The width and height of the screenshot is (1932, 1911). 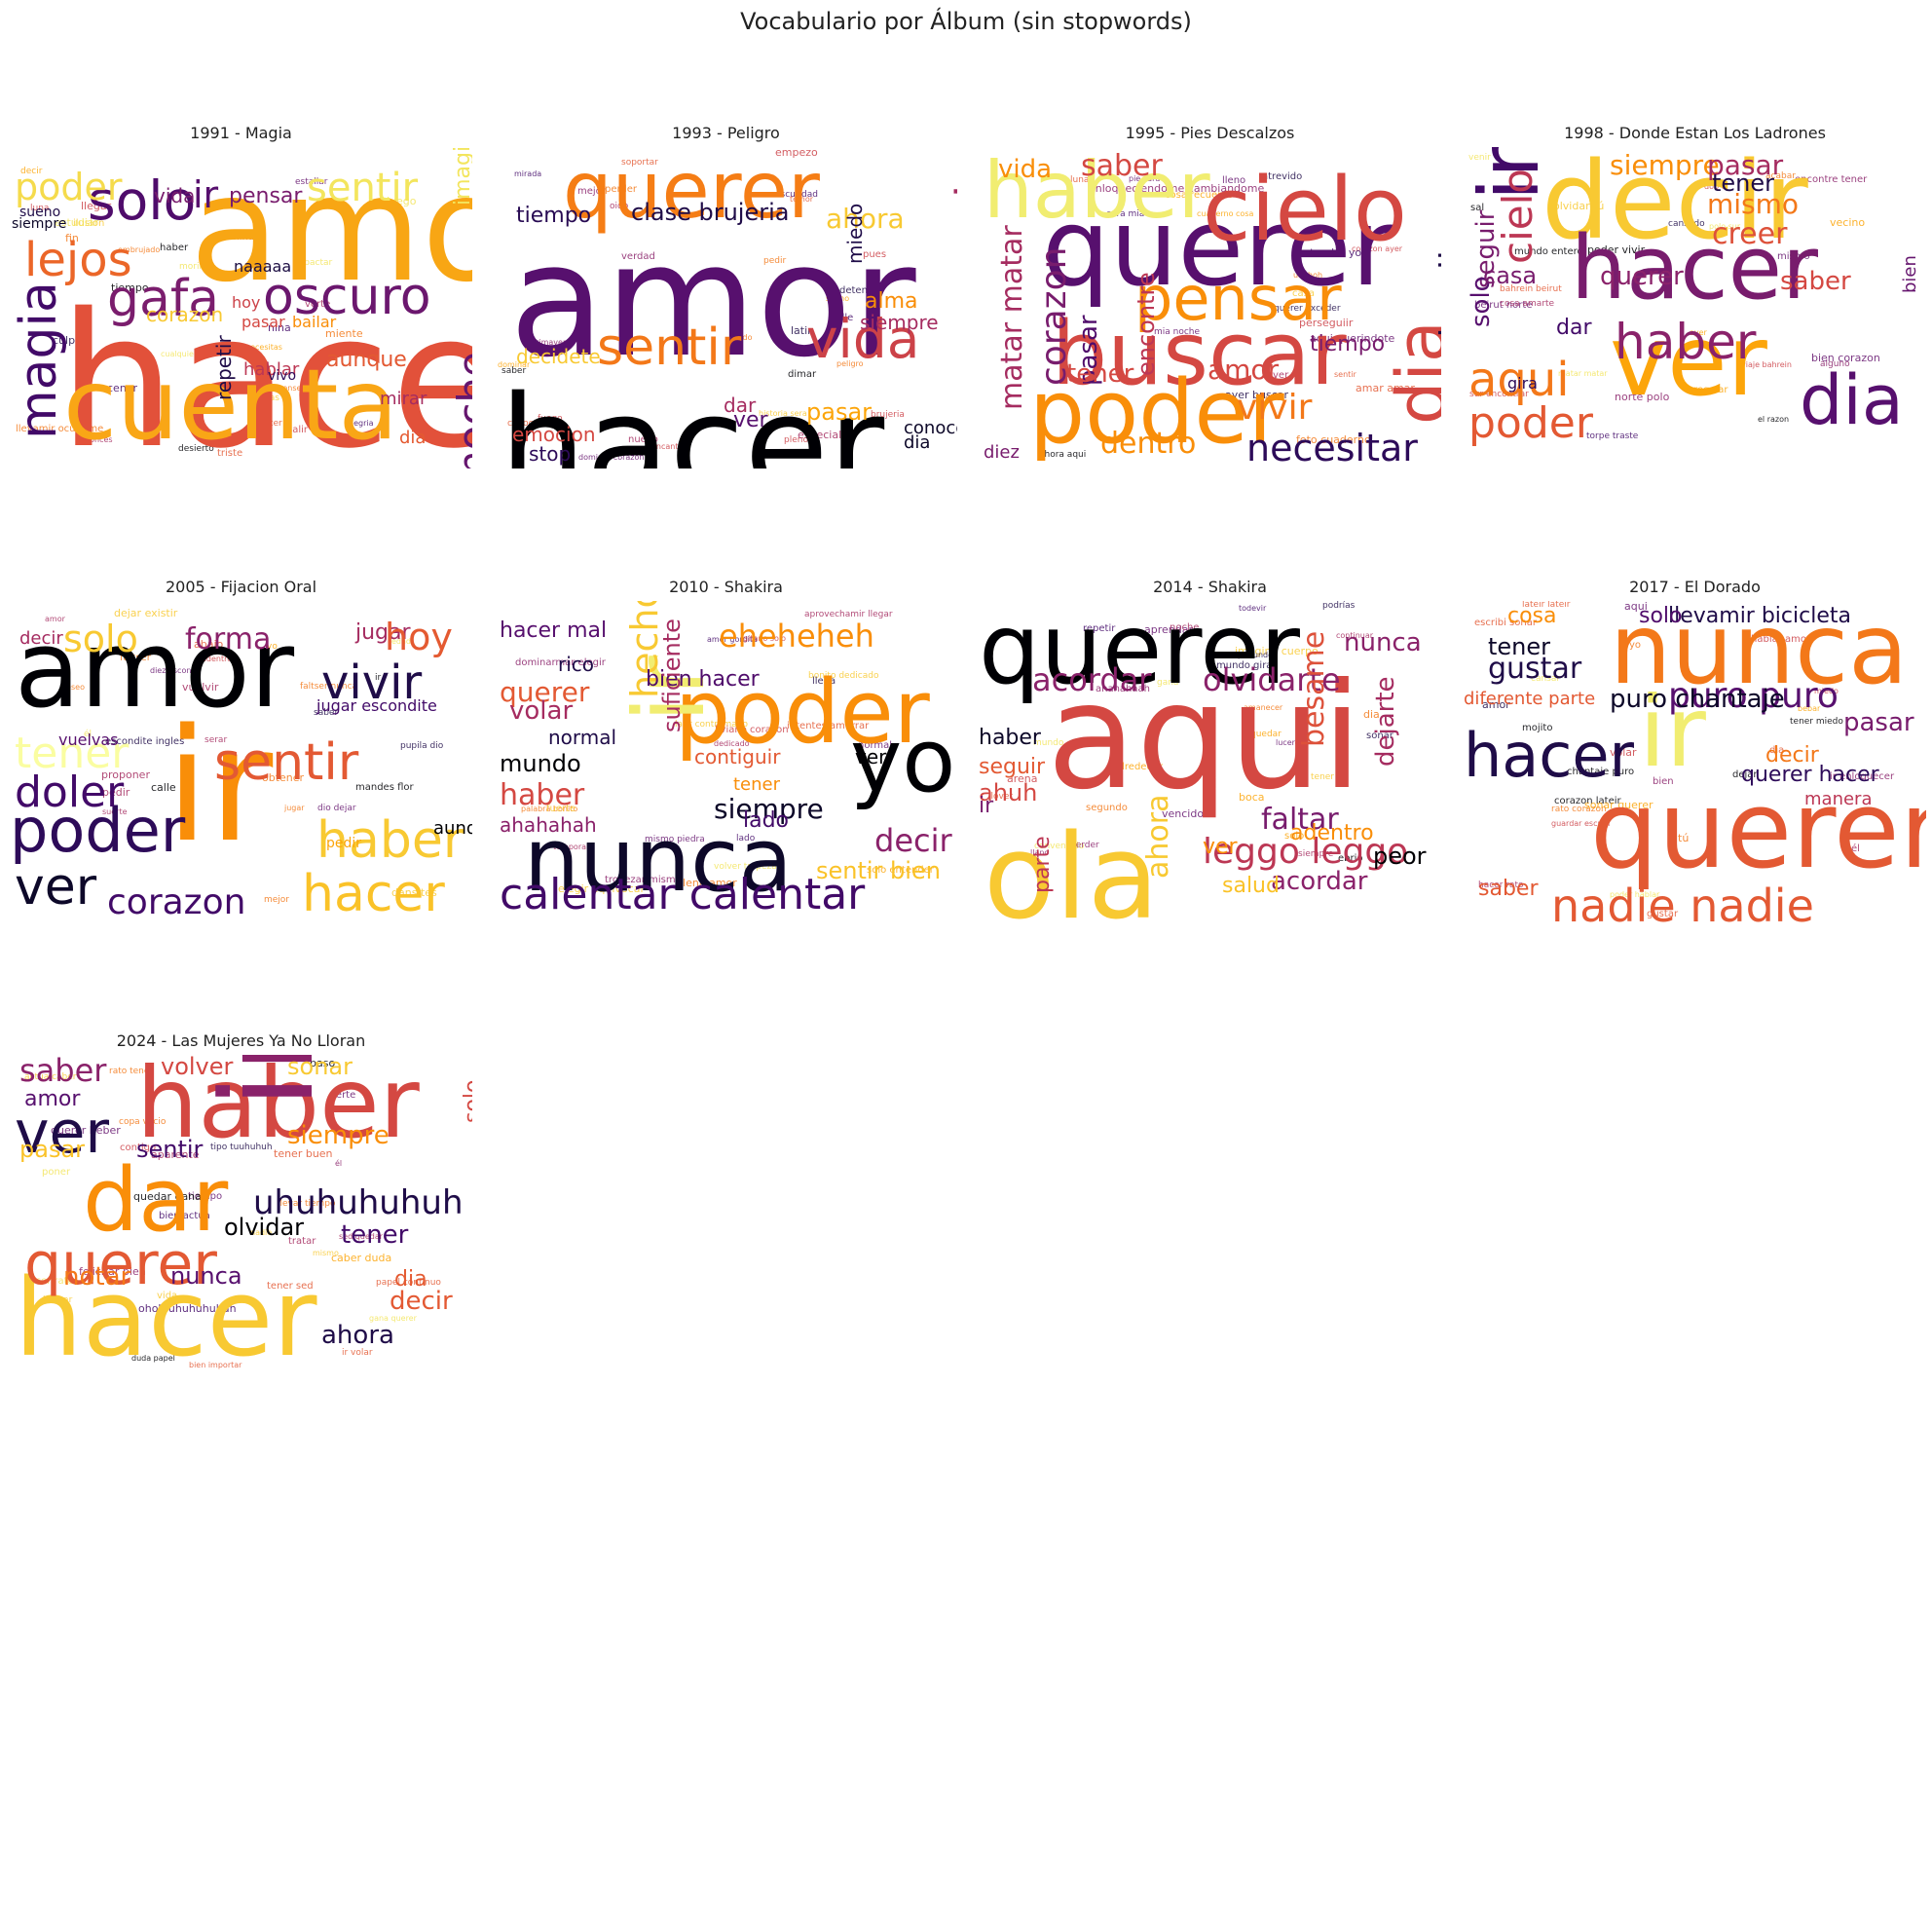 I want to click on cloud-filler-word: culpa, so click(x=67, y=340).